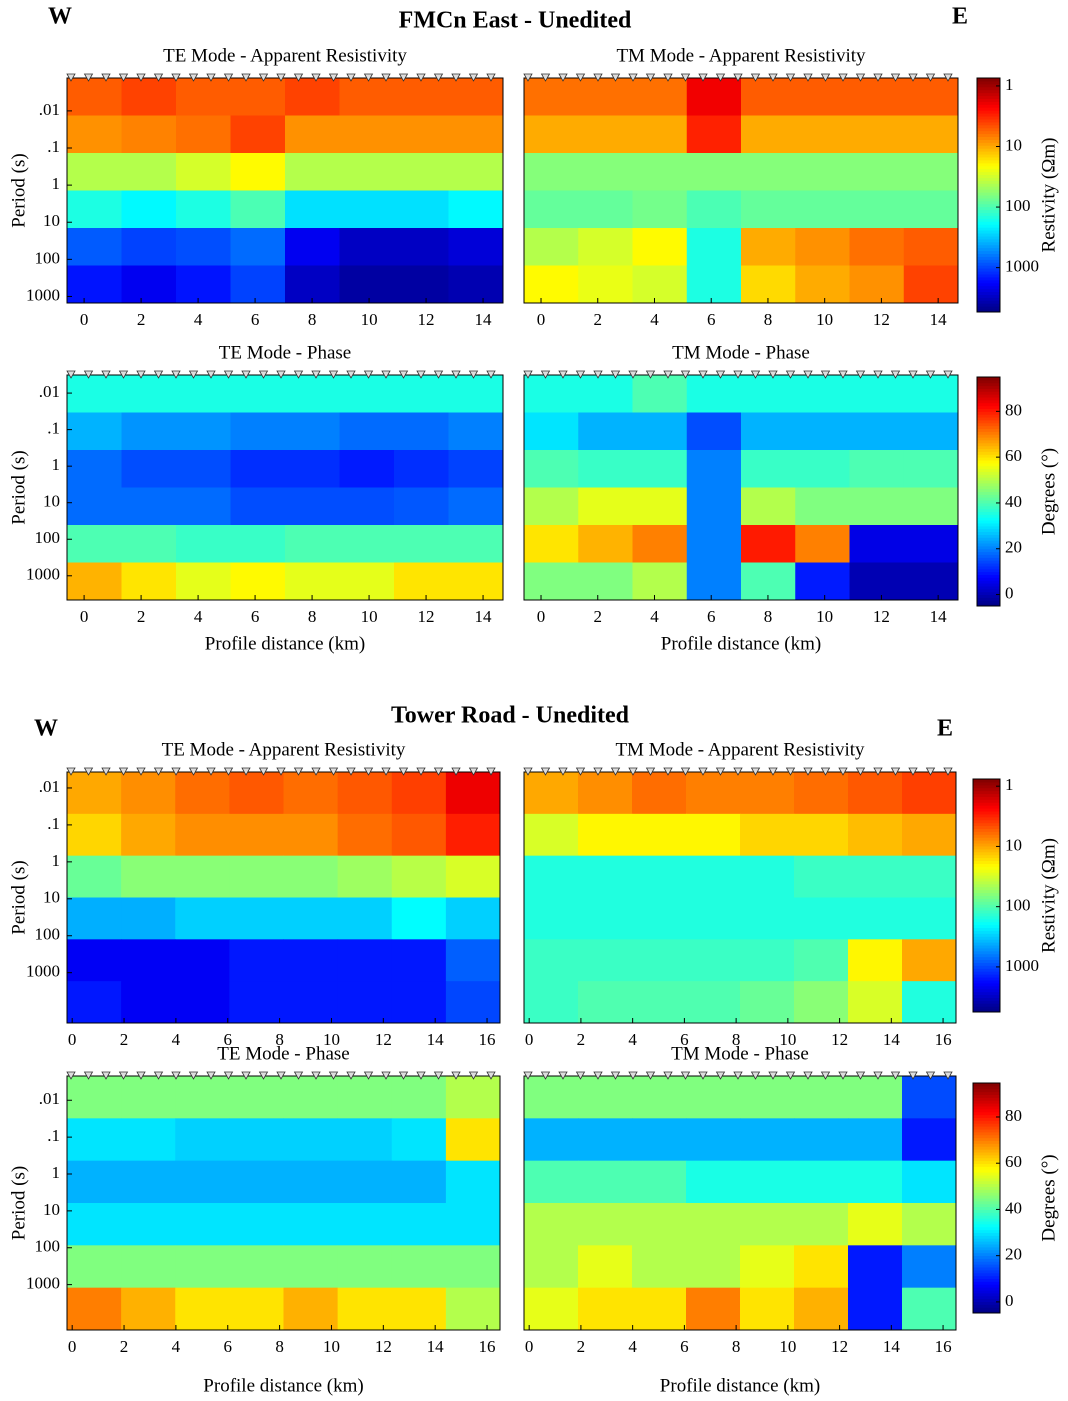 The height and width of the screenshot is (1401, 1068). What do you see at coordinates (1013, 844) in the screenshot?
I see `colorbar-tick-label: 10` at bounding box center [1013, 844].